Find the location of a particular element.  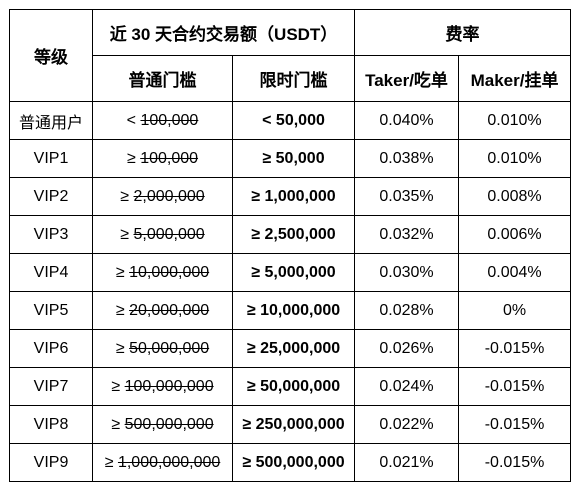

volume-group-header: 近 30 天合约交易额（USDT） is located at coordinates (223, 32).